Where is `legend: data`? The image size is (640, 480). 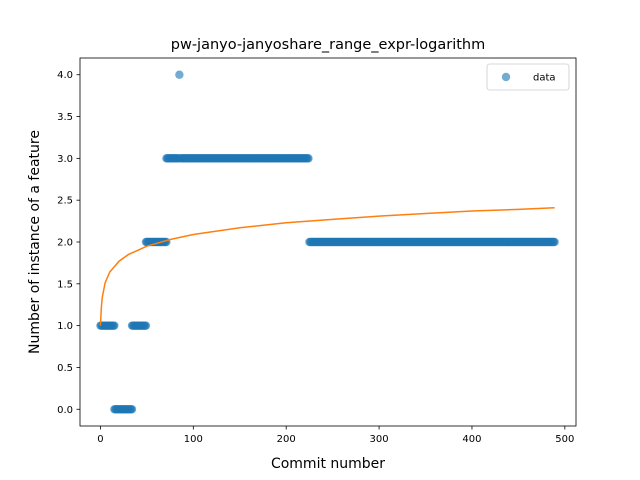
legend: data is located at coordinates (528, 77).